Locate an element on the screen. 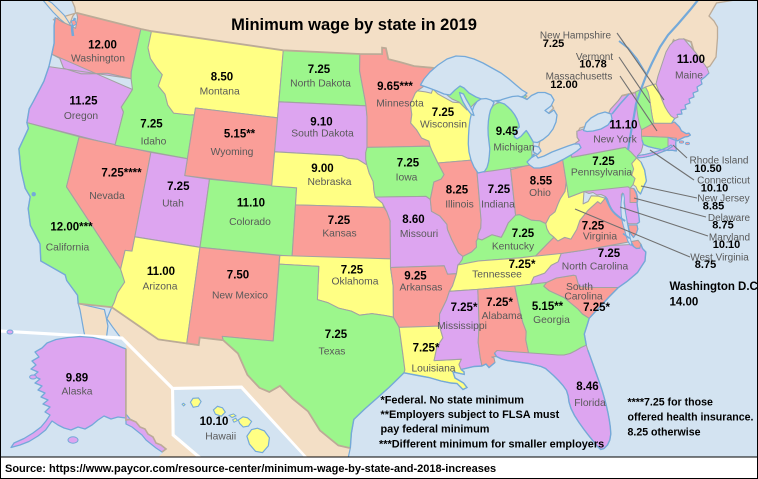  svg-text: Georgia is located at coordinates (551, 320).